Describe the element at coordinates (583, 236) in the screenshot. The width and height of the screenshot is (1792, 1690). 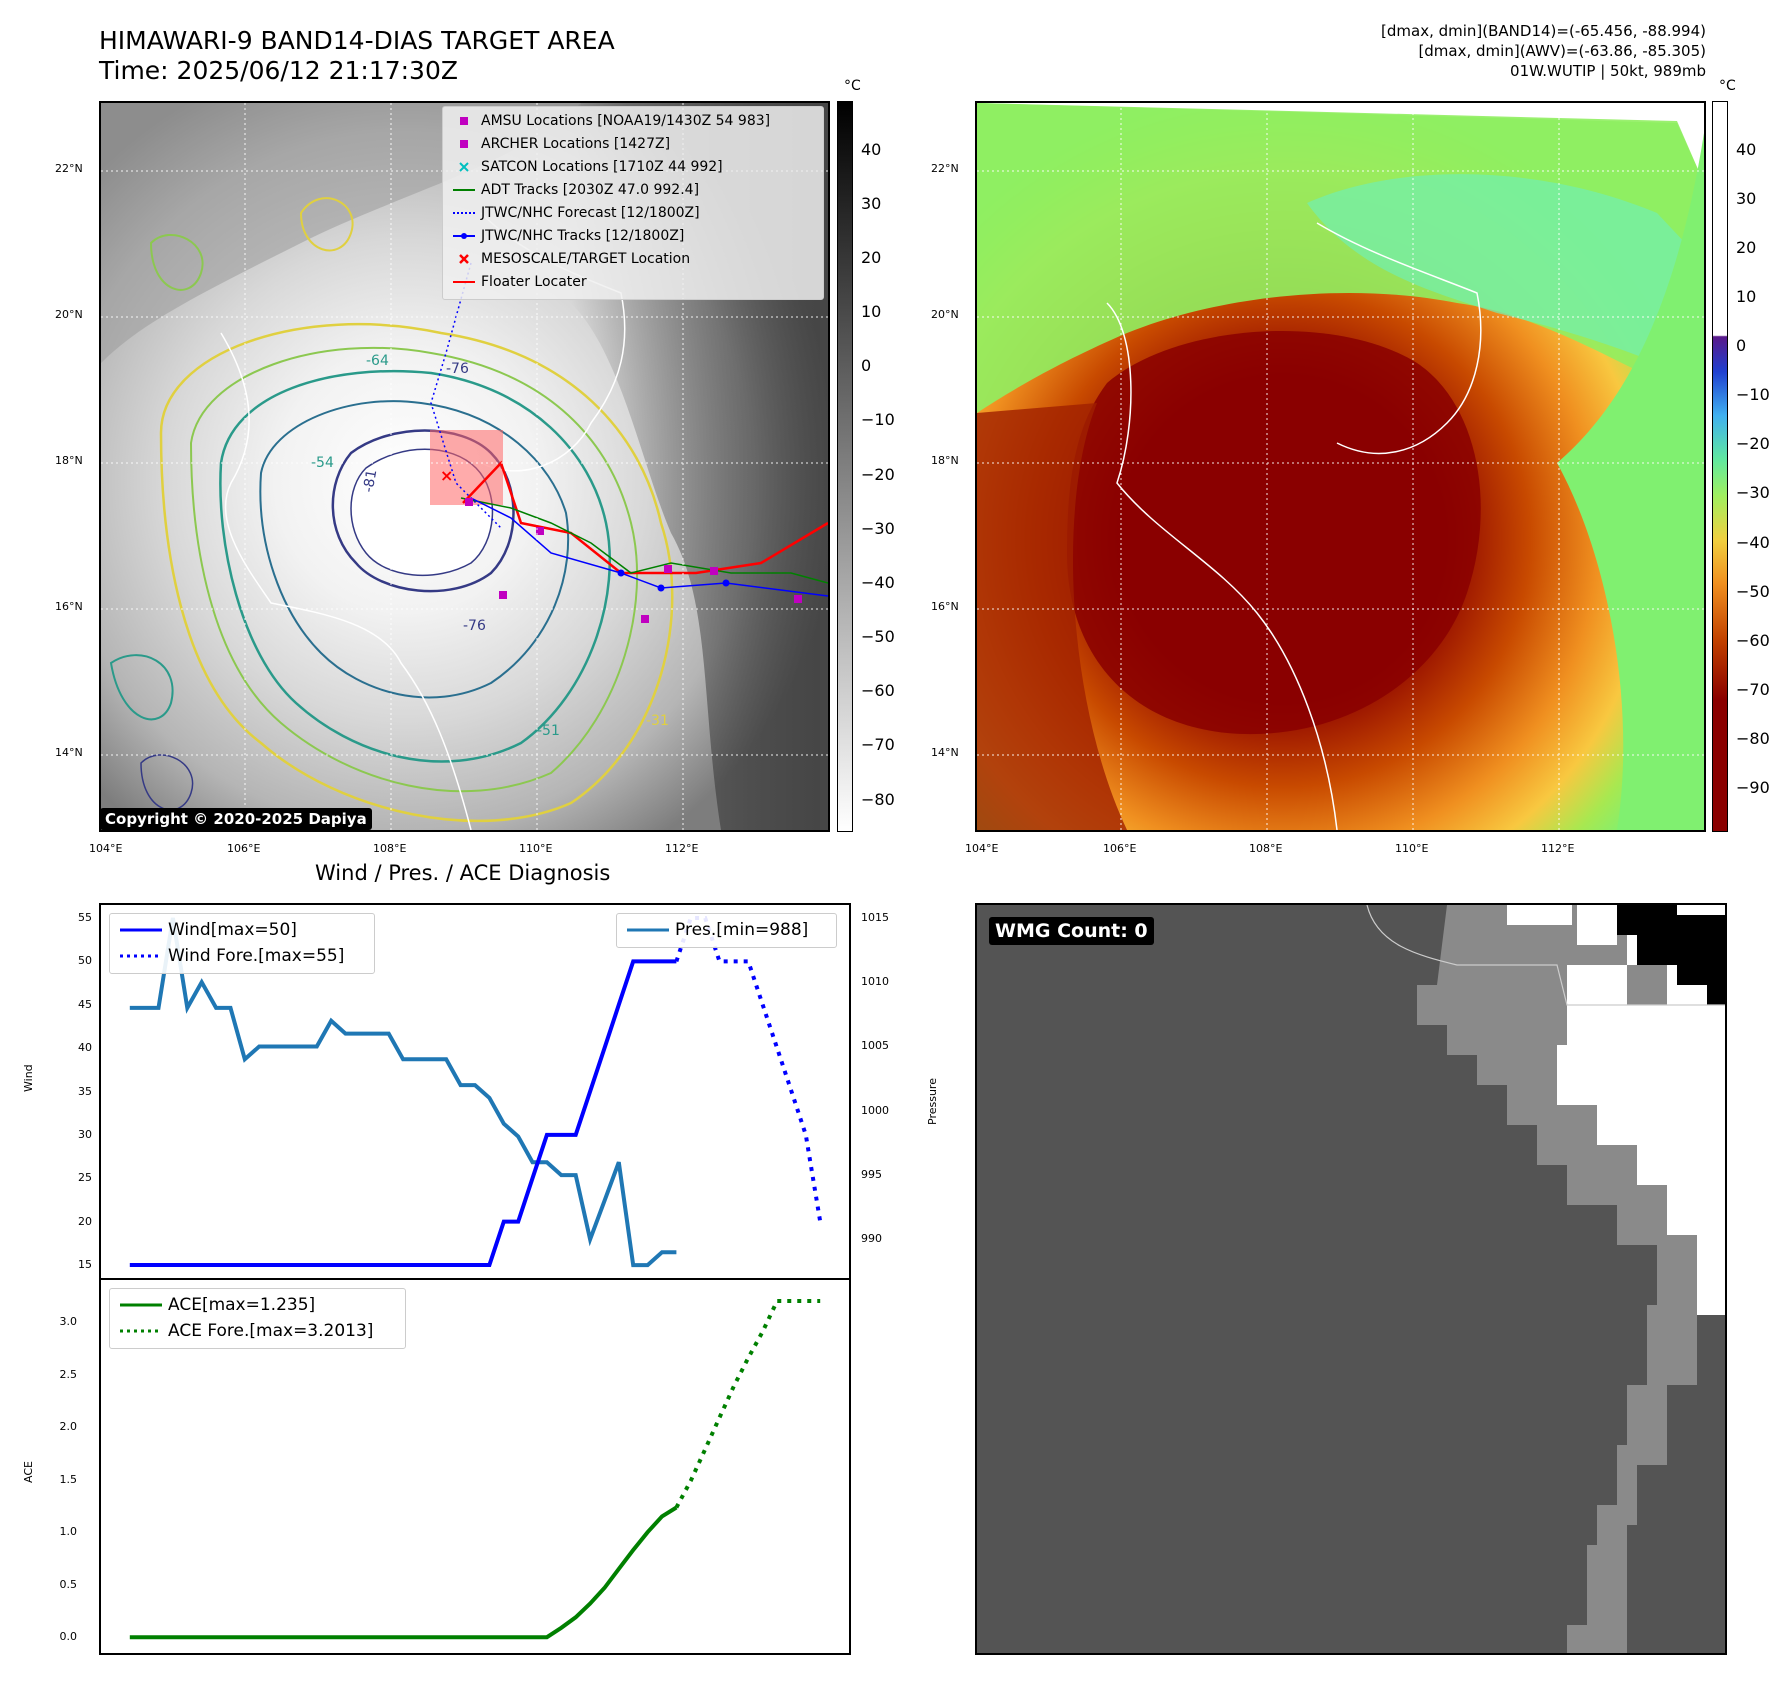
I see `legend-label: JTWC/NHC Tracks [12/1800Z]` at that location.